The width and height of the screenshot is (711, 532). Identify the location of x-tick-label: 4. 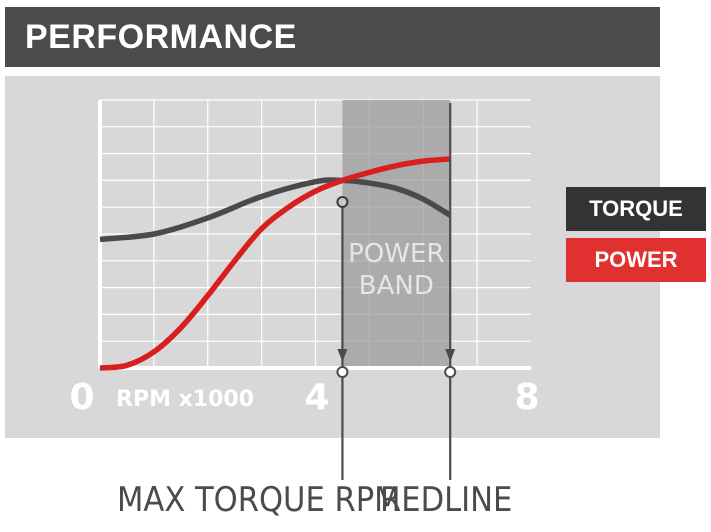
(316, 397).